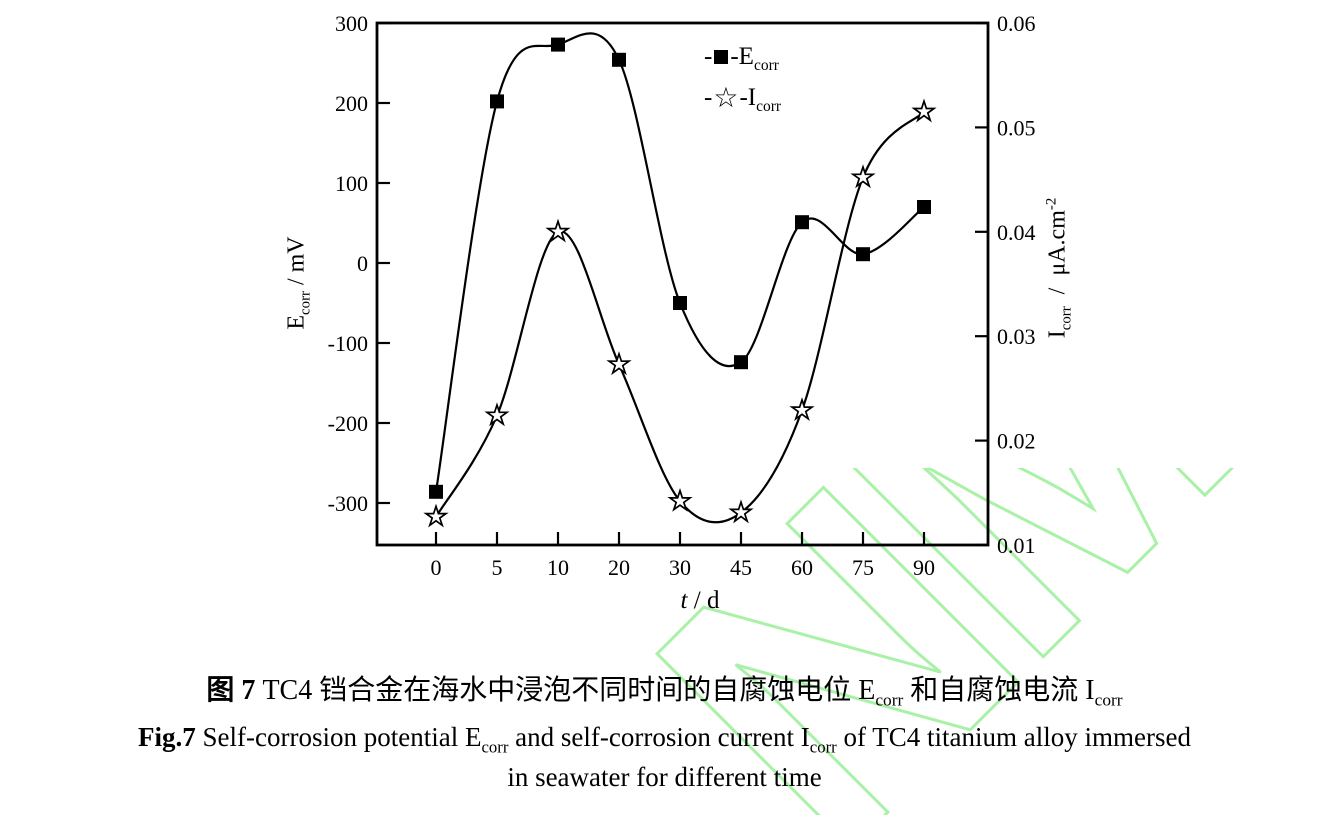 This screenshot has width=1329, height=815. I want to click on legend-entry-ecorr: - - Ecorr, so click(742, 56).